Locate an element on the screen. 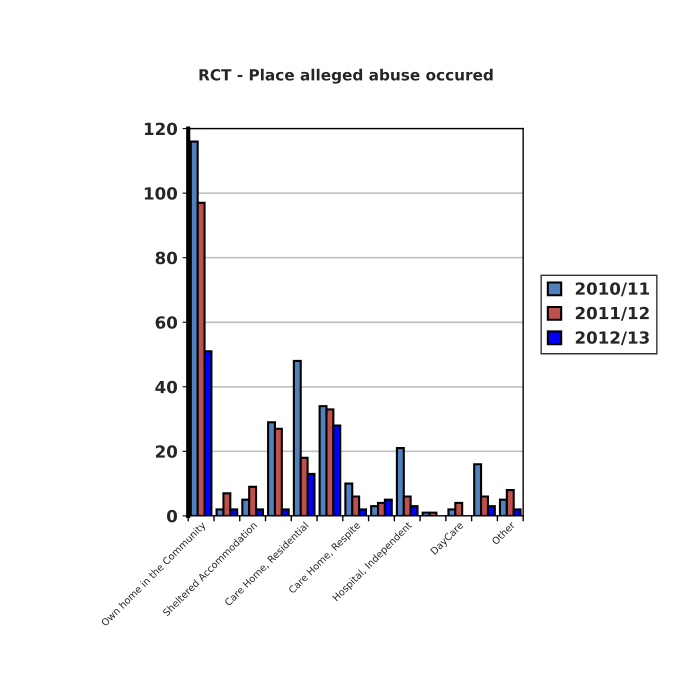 This screenshot has width=692, height=699. y-tick-label: 20 is located at coordinates (167, 451).